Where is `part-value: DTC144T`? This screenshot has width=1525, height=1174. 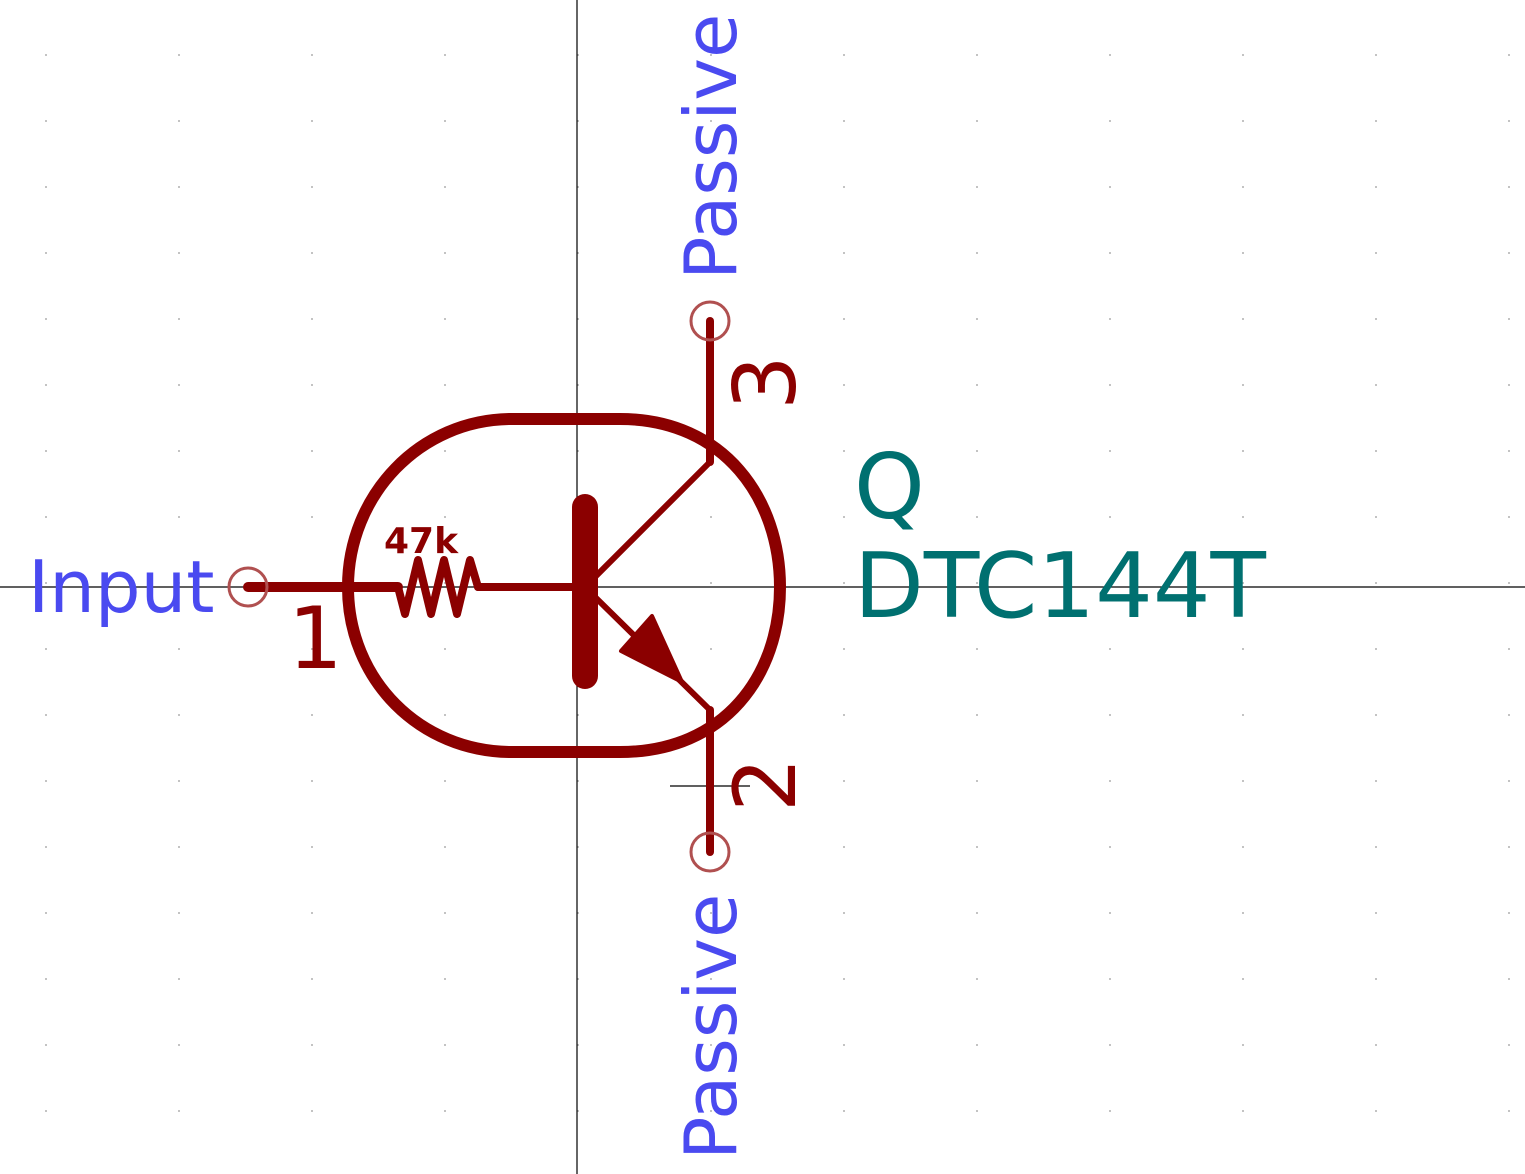 part-value: DTC144T is located at coordinates (1060, 586).